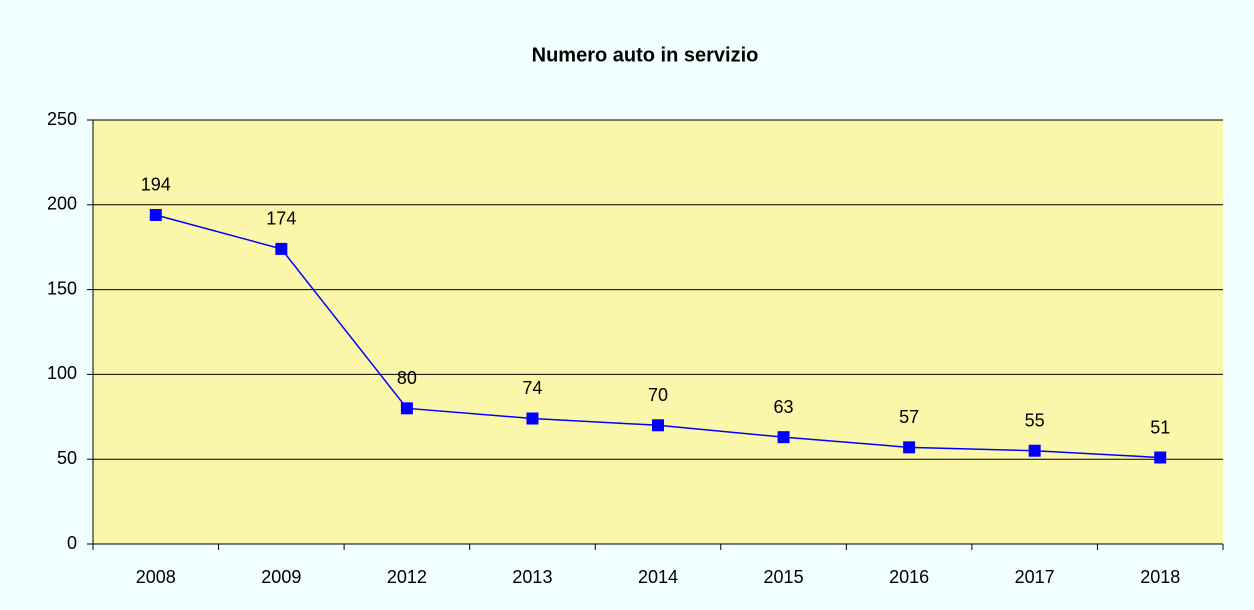  Describe the element at coordinates (407, 577) in the screenshot. I see `x-tick-label: 2012` at that location.